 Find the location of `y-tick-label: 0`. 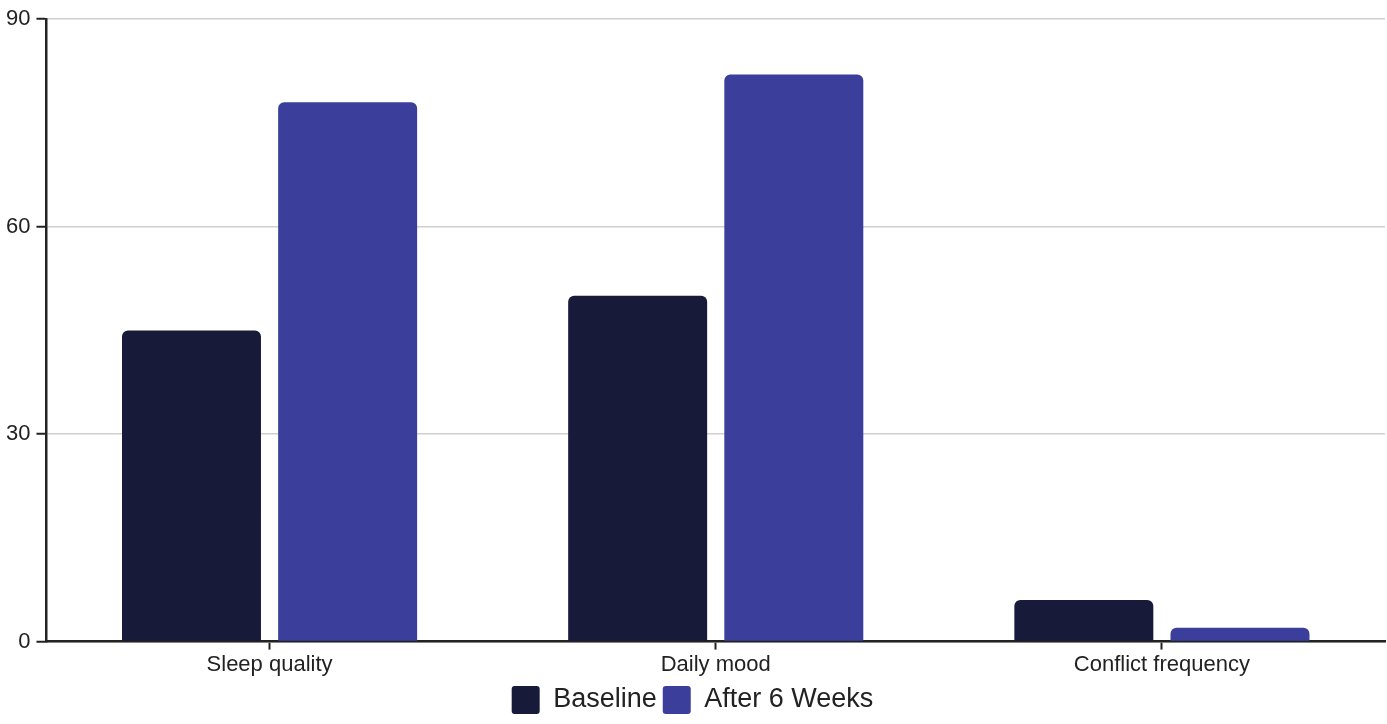

y-tick-label: 0 is located at coordinates (24, 640).